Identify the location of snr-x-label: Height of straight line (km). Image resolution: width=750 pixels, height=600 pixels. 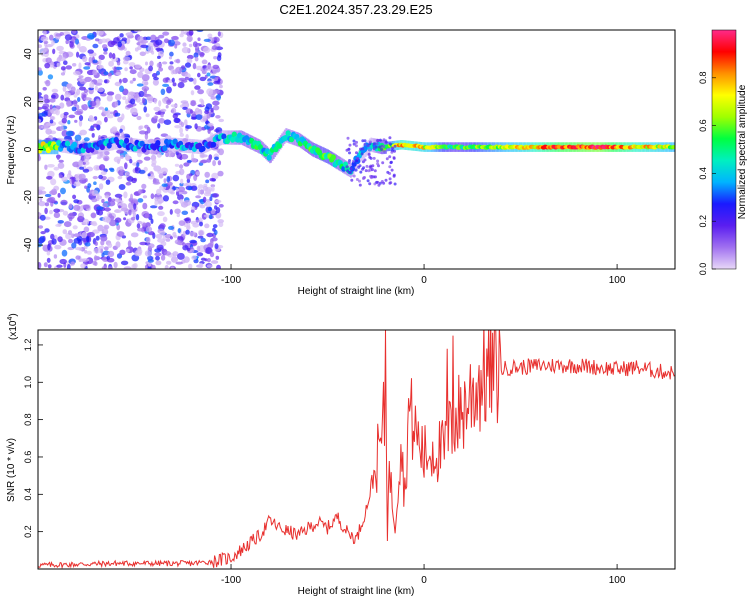
(356, 591).